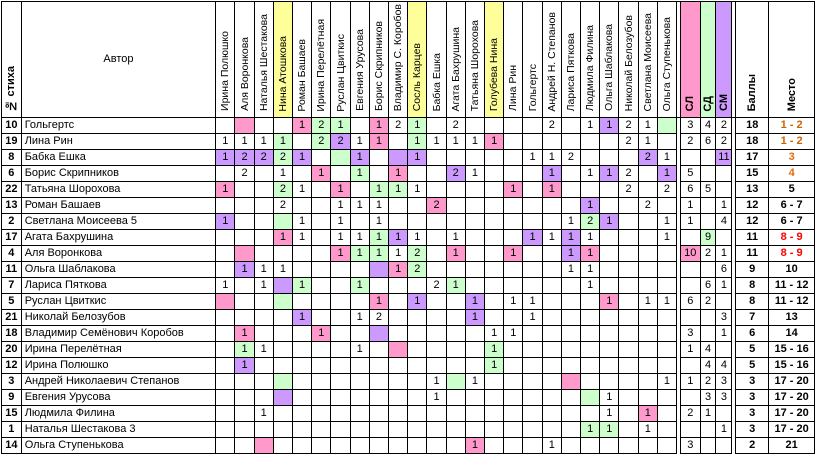  What do you see at coordinates (752, 382) in the screenshot?
I see `balls-cell: 3` at bounding box center [752, 382].